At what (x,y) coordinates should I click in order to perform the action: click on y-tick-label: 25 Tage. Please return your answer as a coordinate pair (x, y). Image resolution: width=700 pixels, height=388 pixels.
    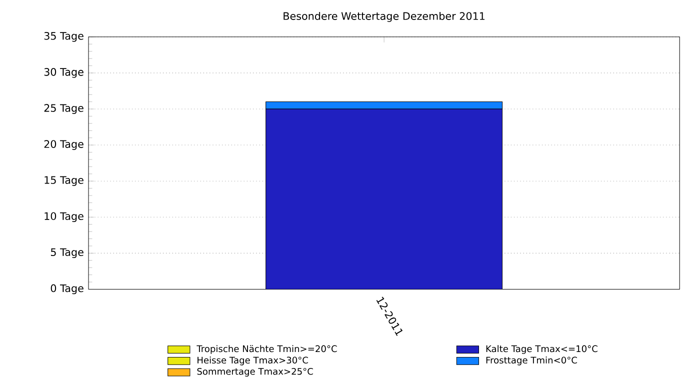
    Looking at the image, I should click on (64, 109).